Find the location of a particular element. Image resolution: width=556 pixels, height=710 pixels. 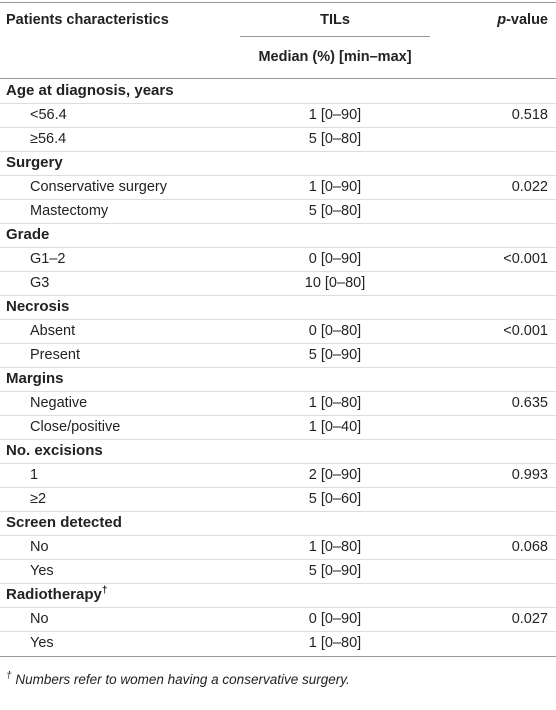

row-label: Negative is located at coordinates (59, 403).